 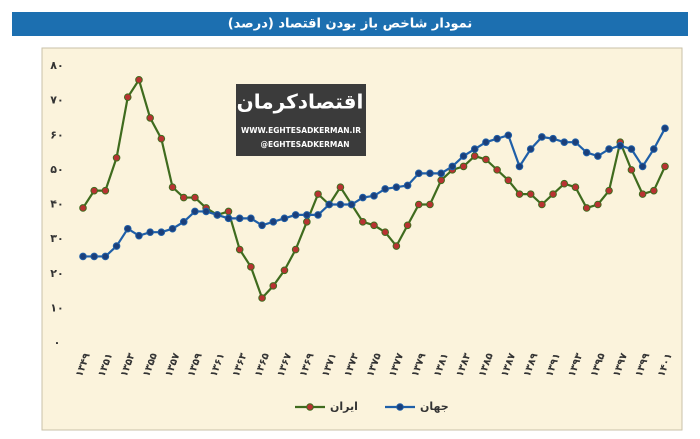 I want to click on legend-label: ایران, so click(x=344, y=406).